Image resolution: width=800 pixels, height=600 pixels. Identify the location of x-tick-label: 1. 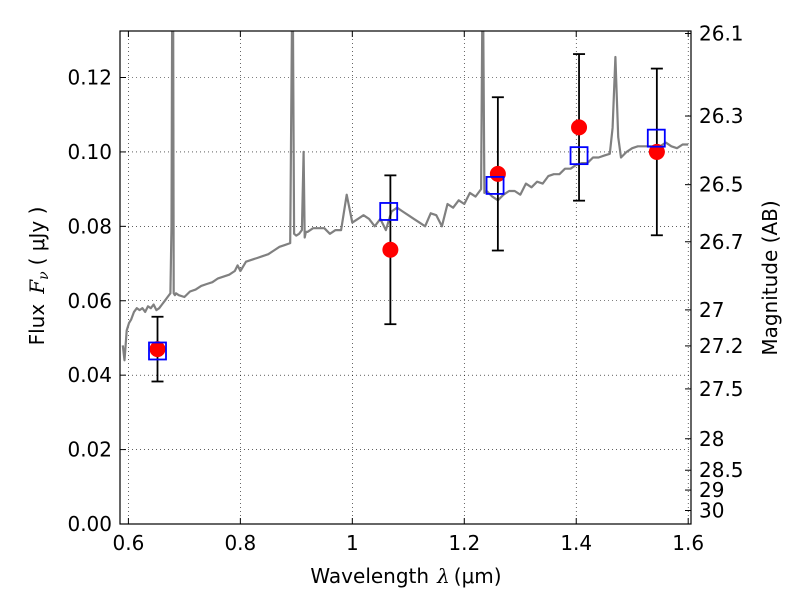
(352, 543).